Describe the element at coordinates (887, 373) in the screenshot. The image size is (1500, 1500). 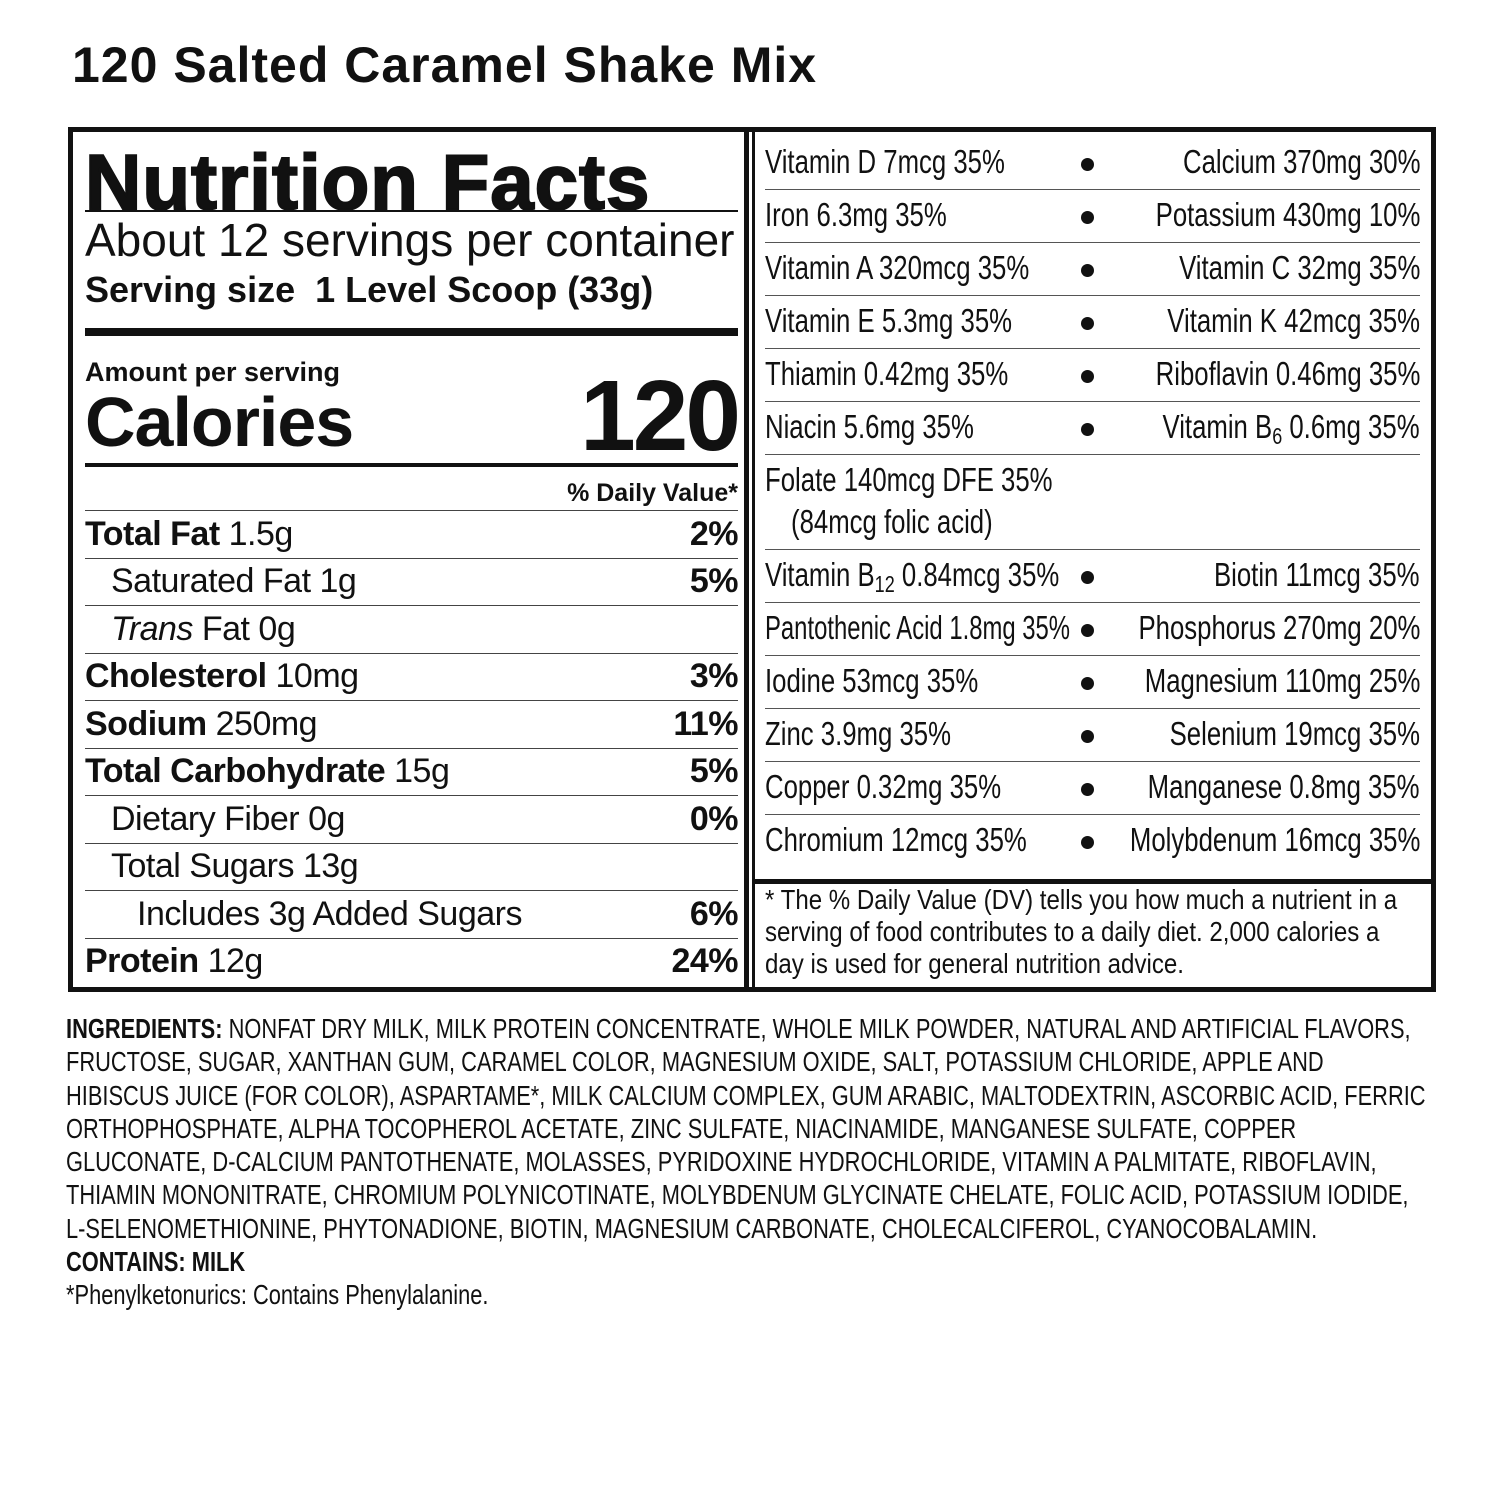
I see `vitamin-left: Thiamin 0.42mg 35%` at that location.